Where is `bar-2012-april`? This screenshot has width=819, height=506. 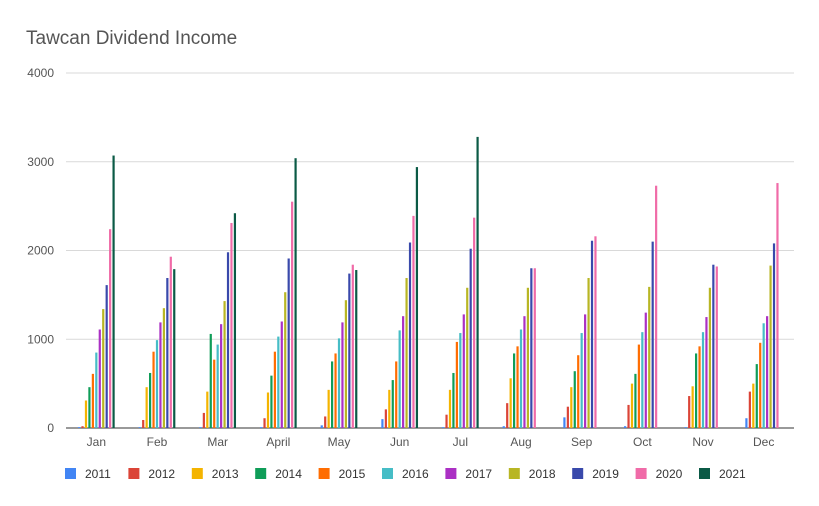
bar-2012-april is located at coordinates (264, 423).